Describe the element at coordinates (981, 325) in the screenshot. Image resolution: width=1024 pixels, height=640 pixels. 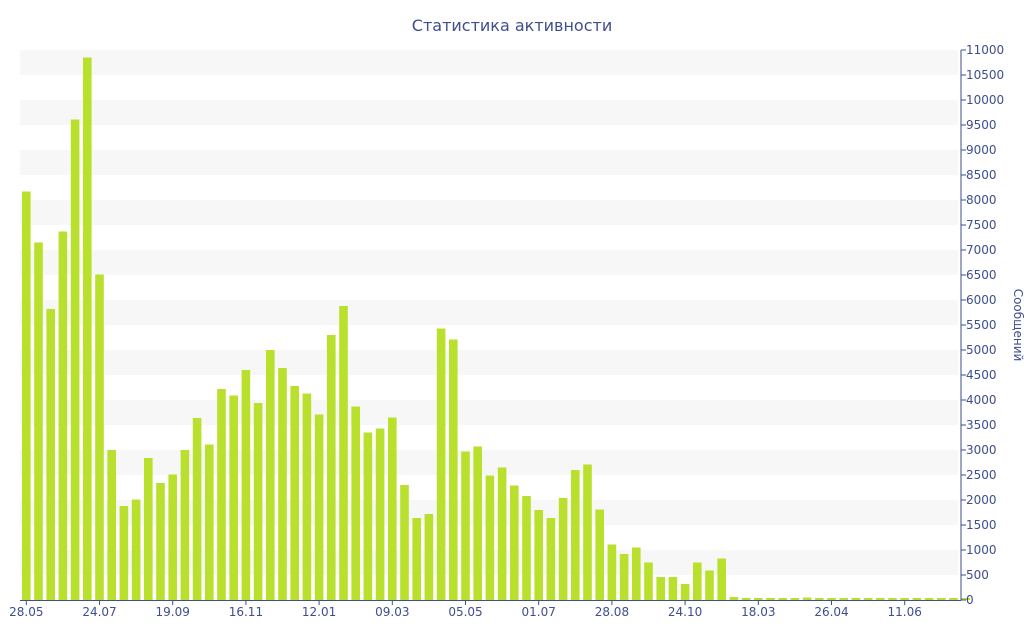
I see `y-tick-label: 5500` at that location.